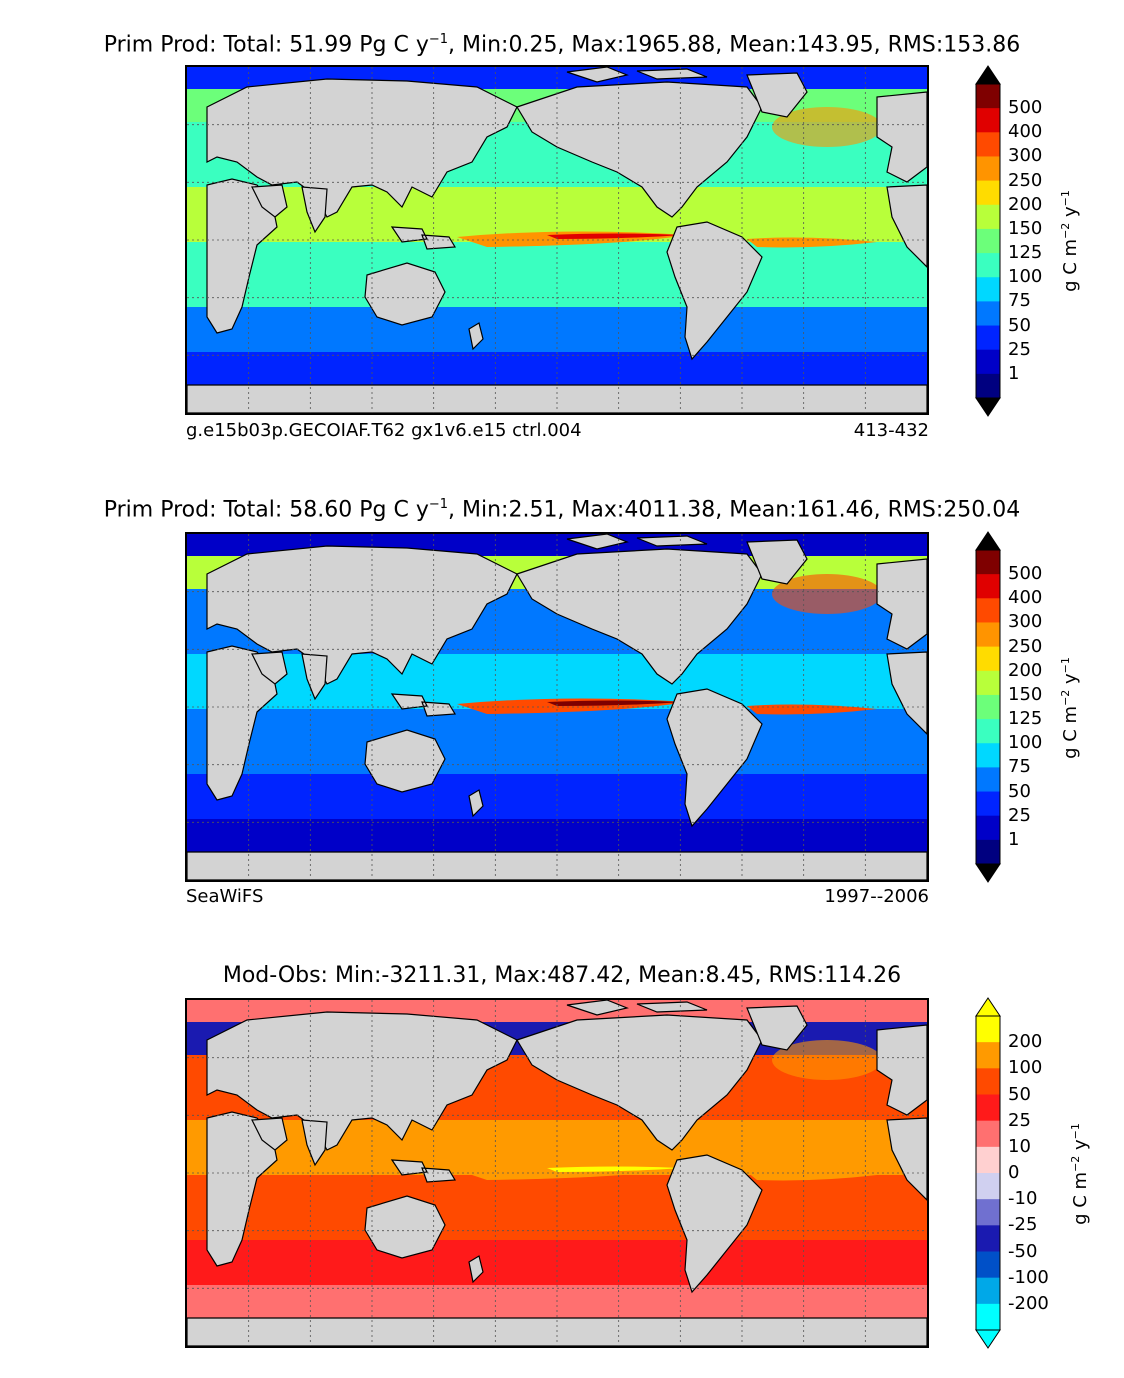 Image resolution: width=1124 pixels, height=1378 pixels. What do you see at coordinates (812, 709) in the screenshot?
I see `atlantic-upwelling` at bounding box center [812, 709].